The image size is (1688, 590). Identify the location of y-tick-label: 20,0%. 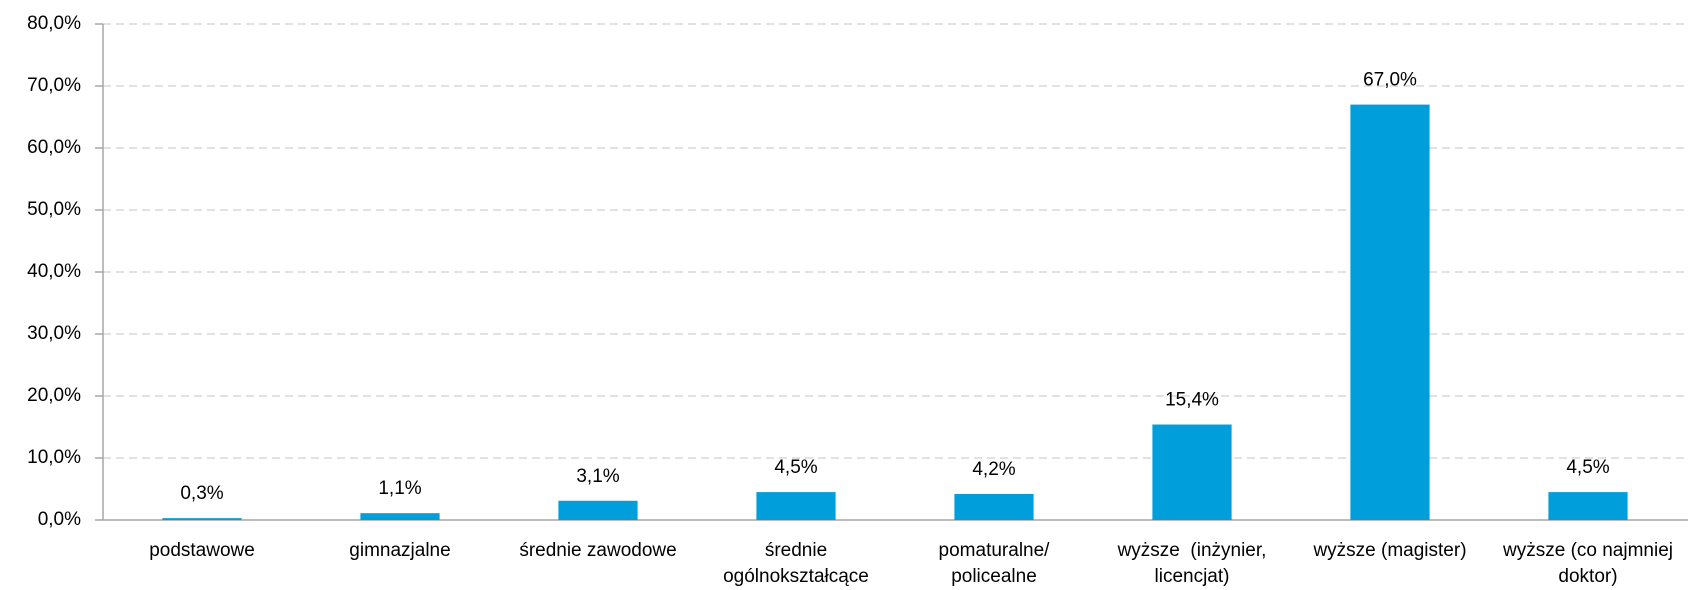
(54, 395).